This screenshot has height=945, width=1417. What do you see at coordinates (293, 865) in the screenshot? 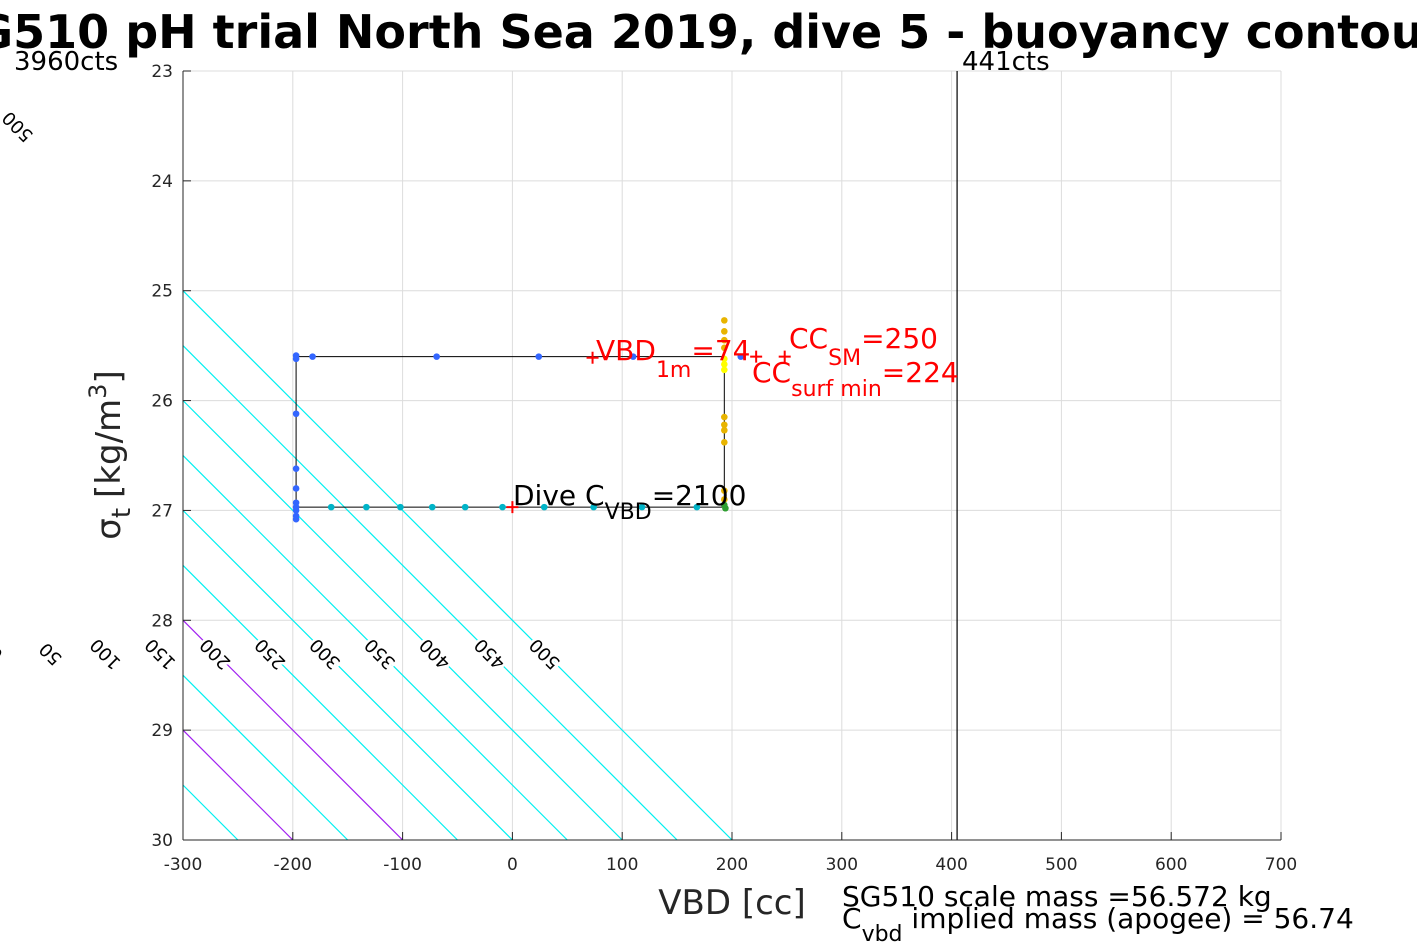
I see `x-tick-label: -200` at bounding box center [293, 865].